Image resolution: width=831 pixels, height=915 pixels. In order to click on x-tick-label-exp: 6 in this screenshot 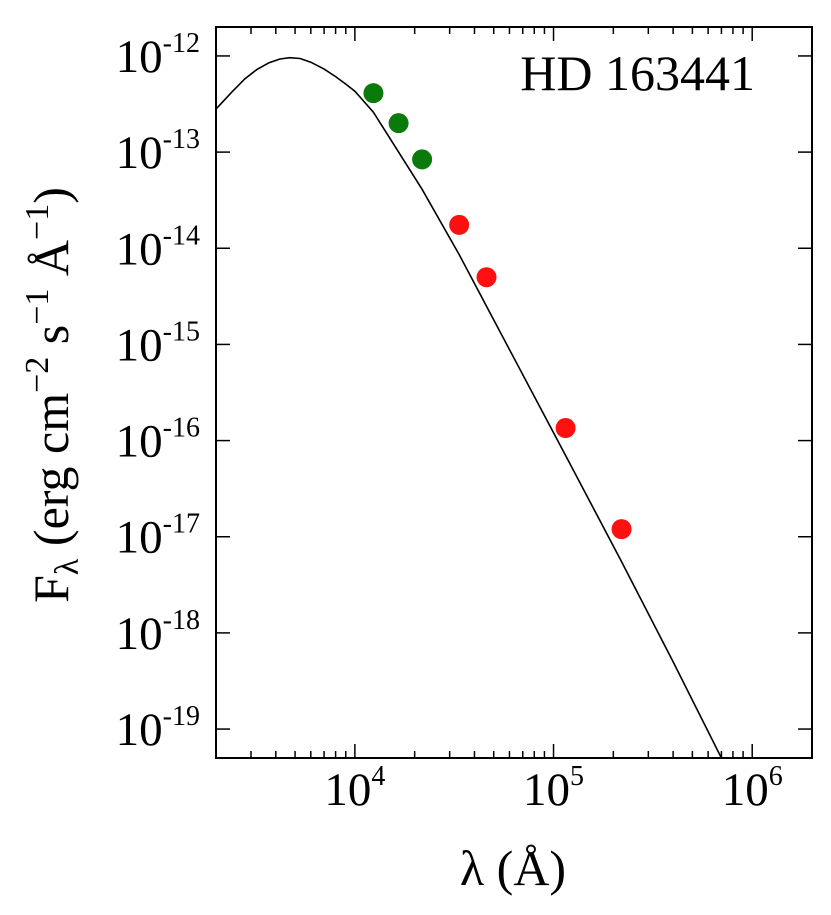, I will do `click(776, 776)`.